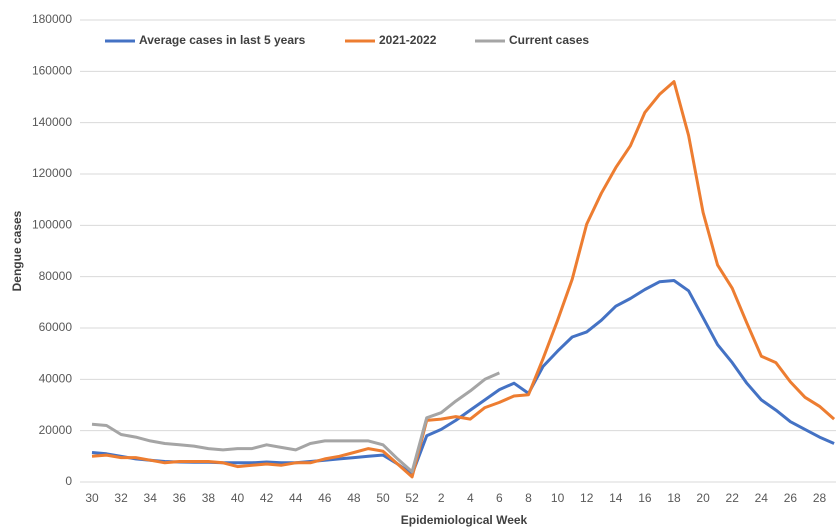 Image resolution: width=836 pixels, height=527 pixels. I want to click on x-tick-label: 14, so click(616, 498).